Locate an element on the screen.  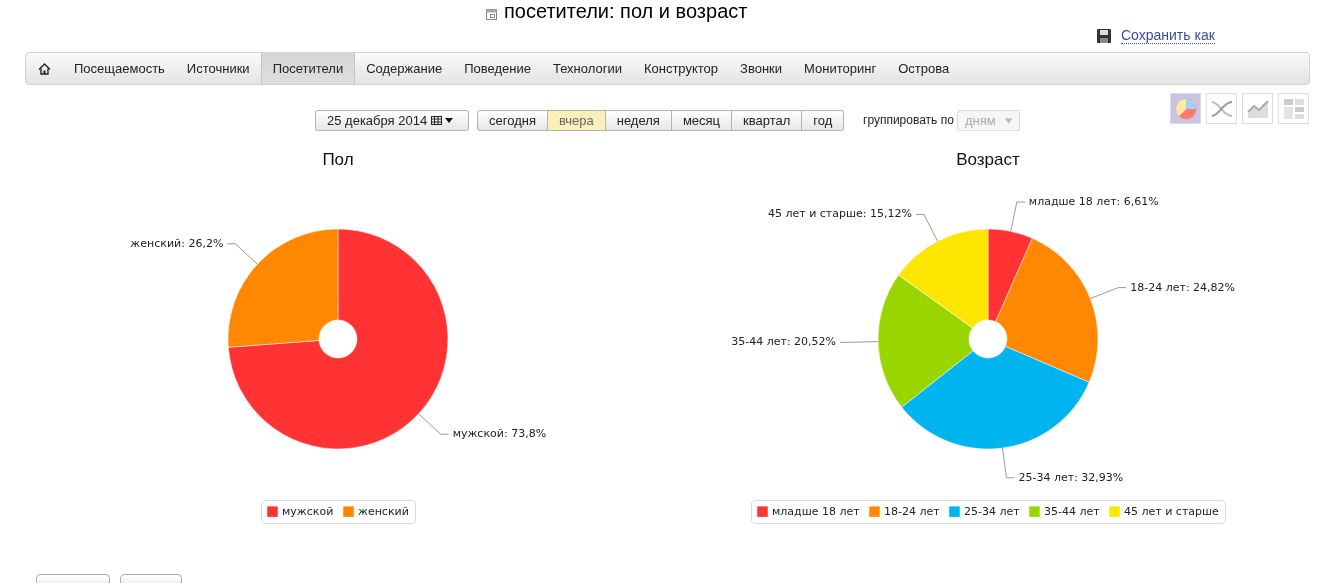
text: вчера is located at coordinates (576, 120).